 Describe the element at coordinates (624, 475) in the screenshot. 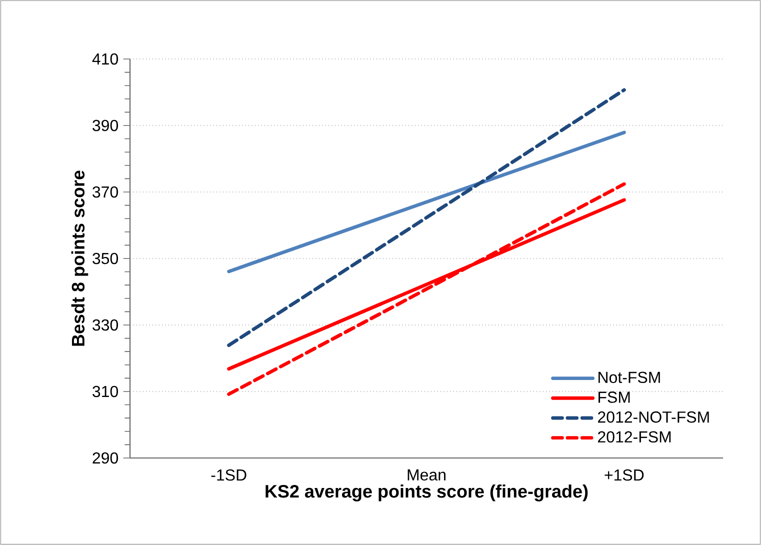

I see `x-tick-label: +1SD` at that location.